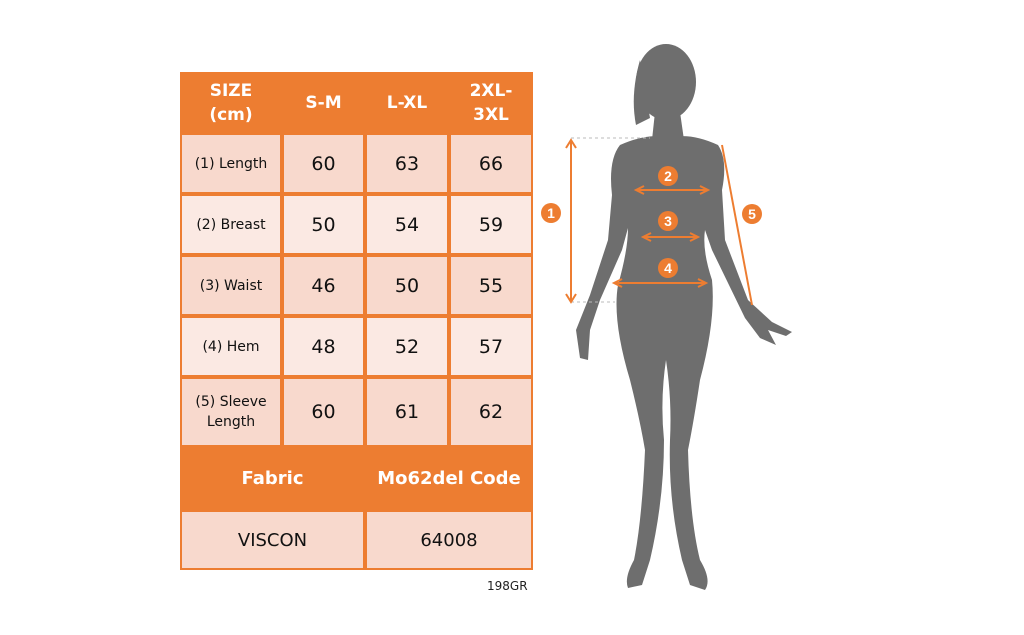 This screenshot has width=1024, height=635. I want to click on cell-value: 63, so click(407, 163).